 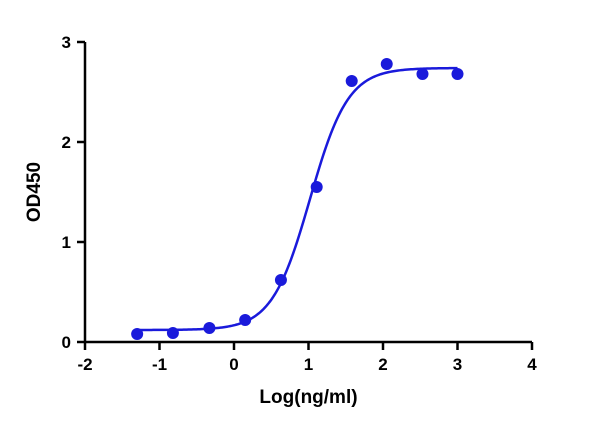 What do you see at coordinates (382, 364) in the screenshot?
I see `x-tick-label: 2` at bounding box center [382, 364].